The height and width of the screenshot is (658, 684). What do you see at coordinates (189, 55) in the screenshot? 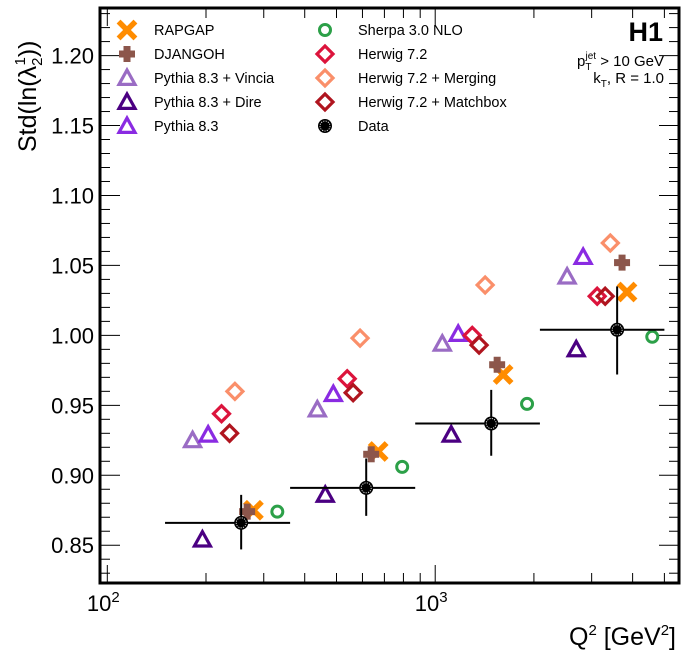
I see `legend-label: DJANGOH` at bounding box center [189, 55].